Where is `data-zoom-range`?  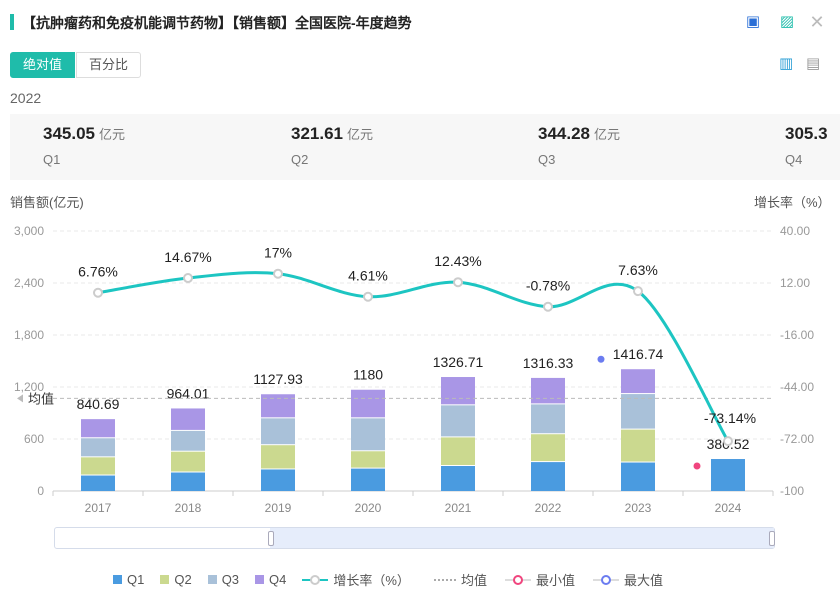 data-zoom-range is located at coordinates (522, 538).